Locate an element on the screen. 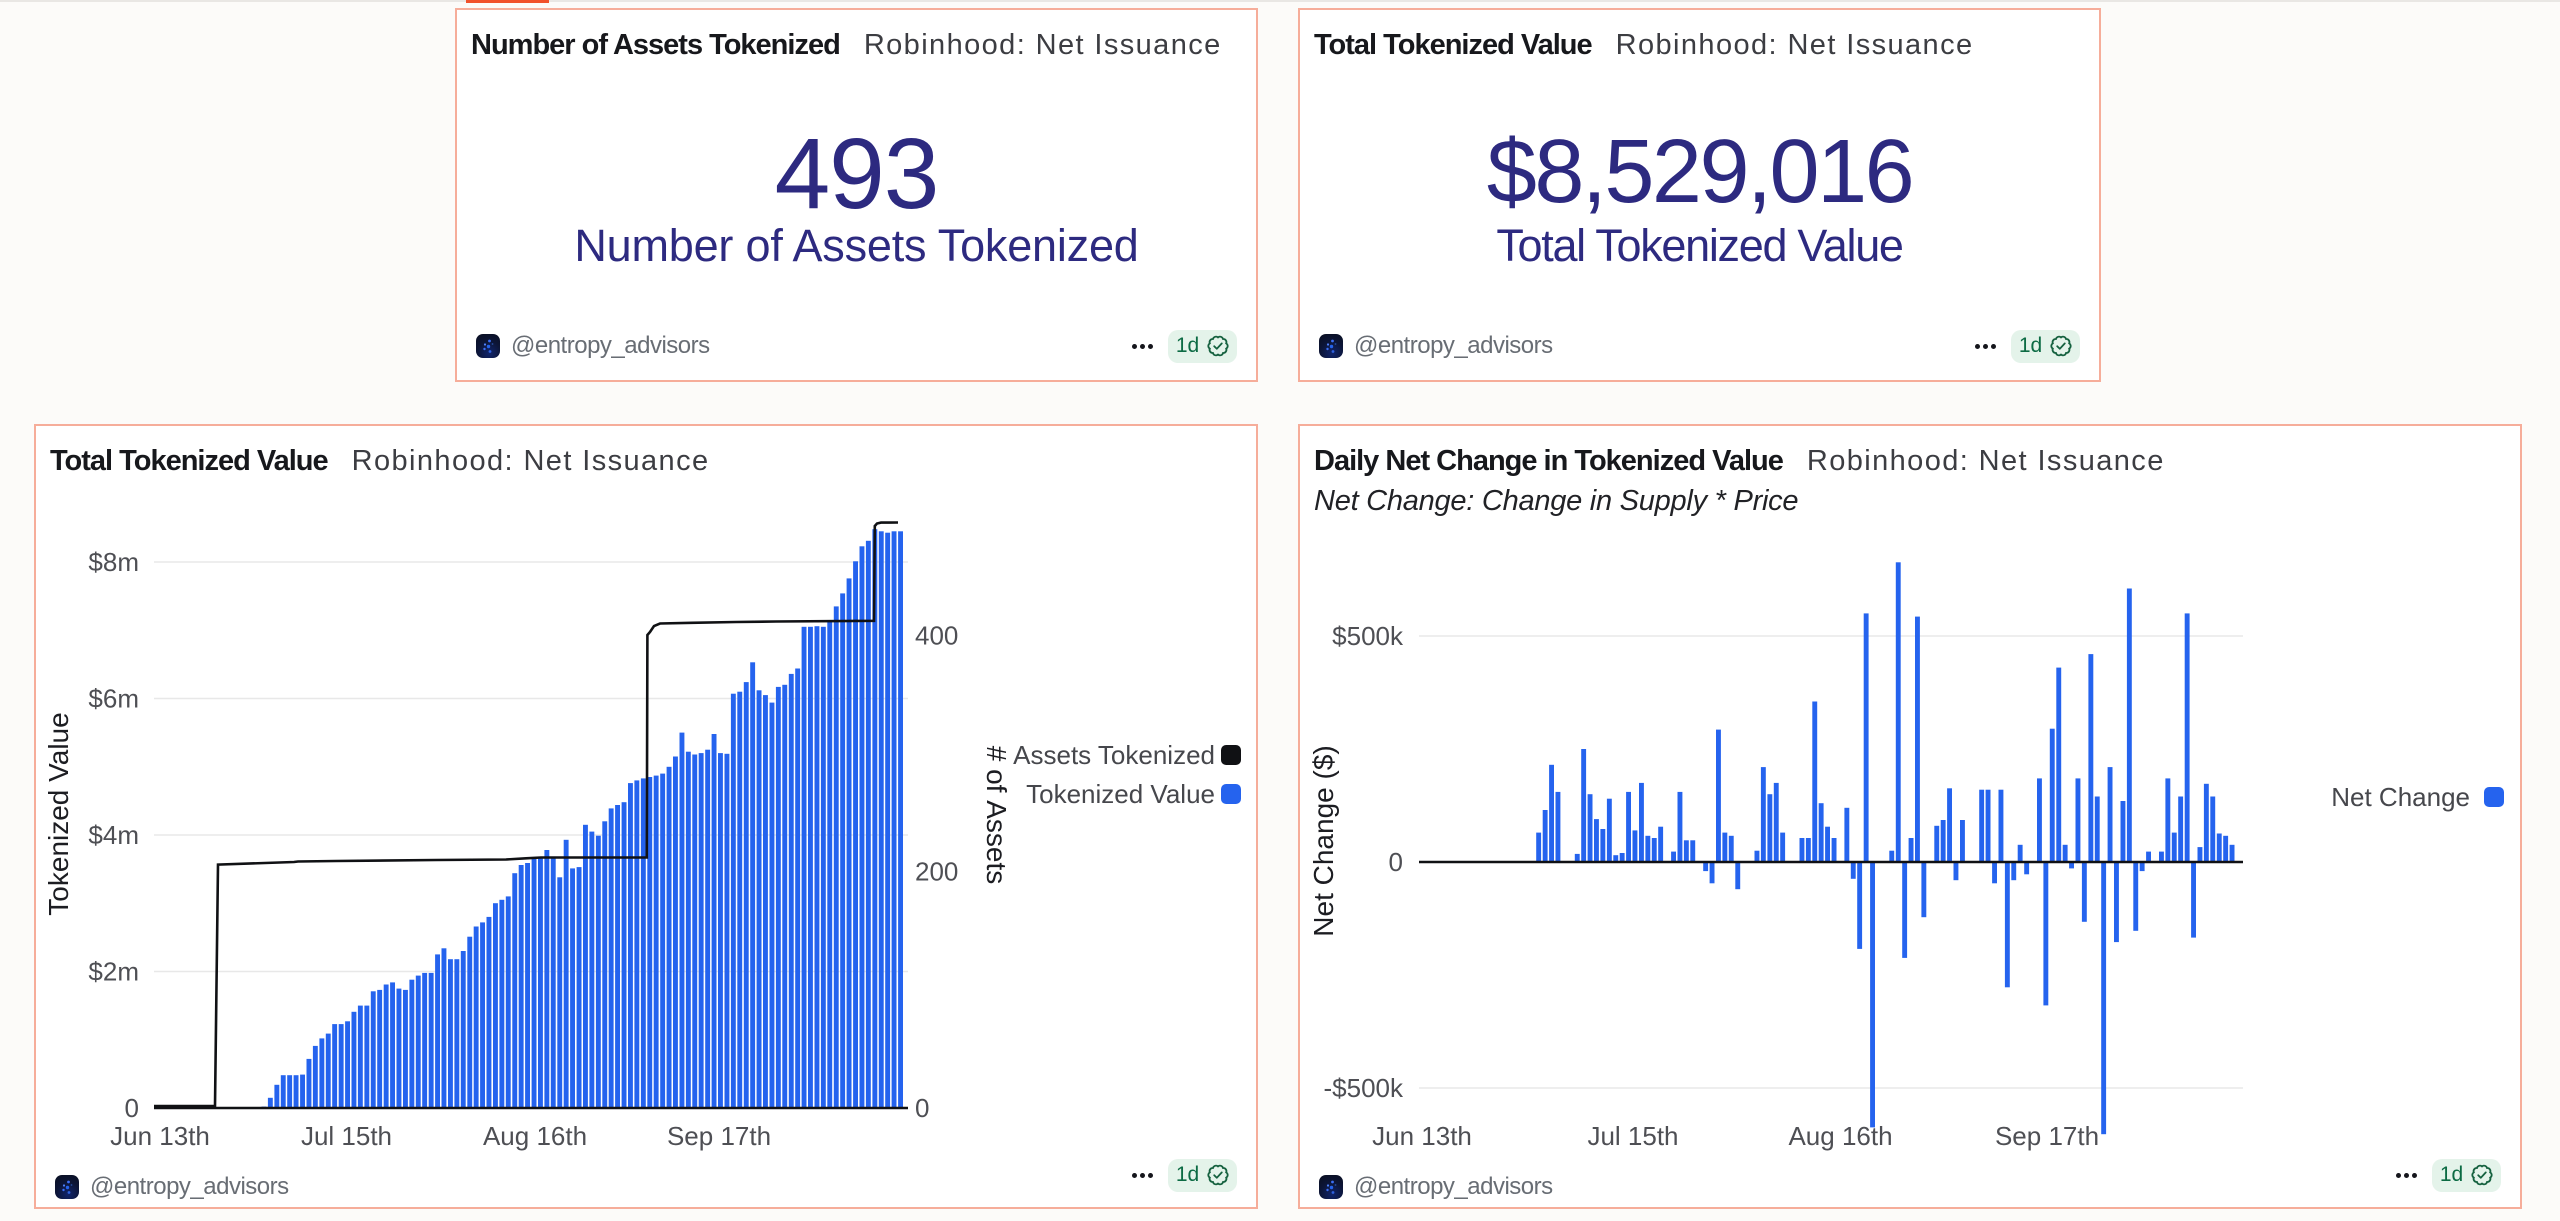 This screenshot has width=2560, height=1221. svg-text: 200 is located at coordinates (936, 872).